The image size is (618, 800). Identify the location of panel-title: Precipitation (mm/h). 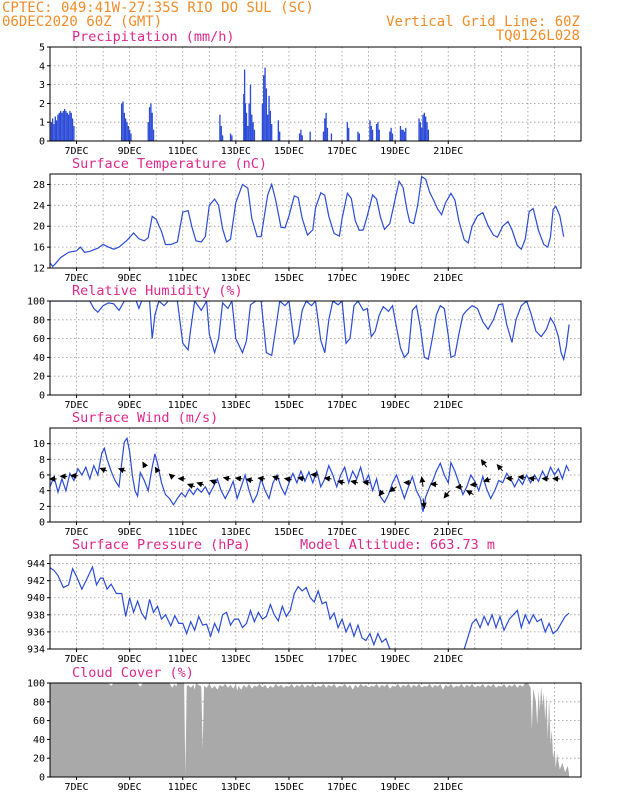
(153, 37).